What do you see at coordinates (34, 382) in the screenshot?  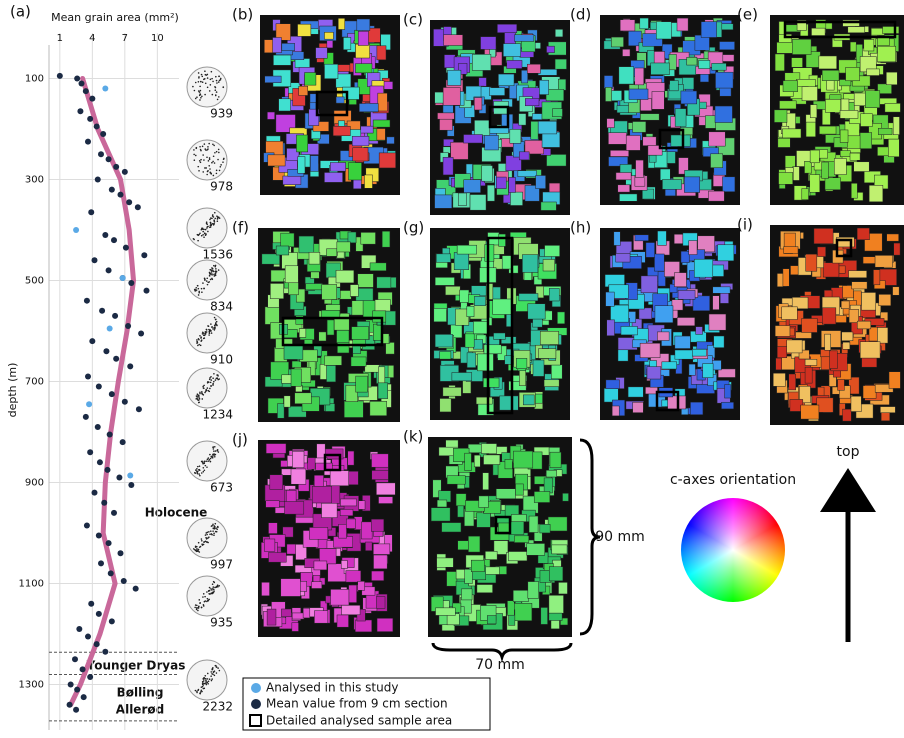 I see `y-tick-label: 700` at bounding box center [34, 382].